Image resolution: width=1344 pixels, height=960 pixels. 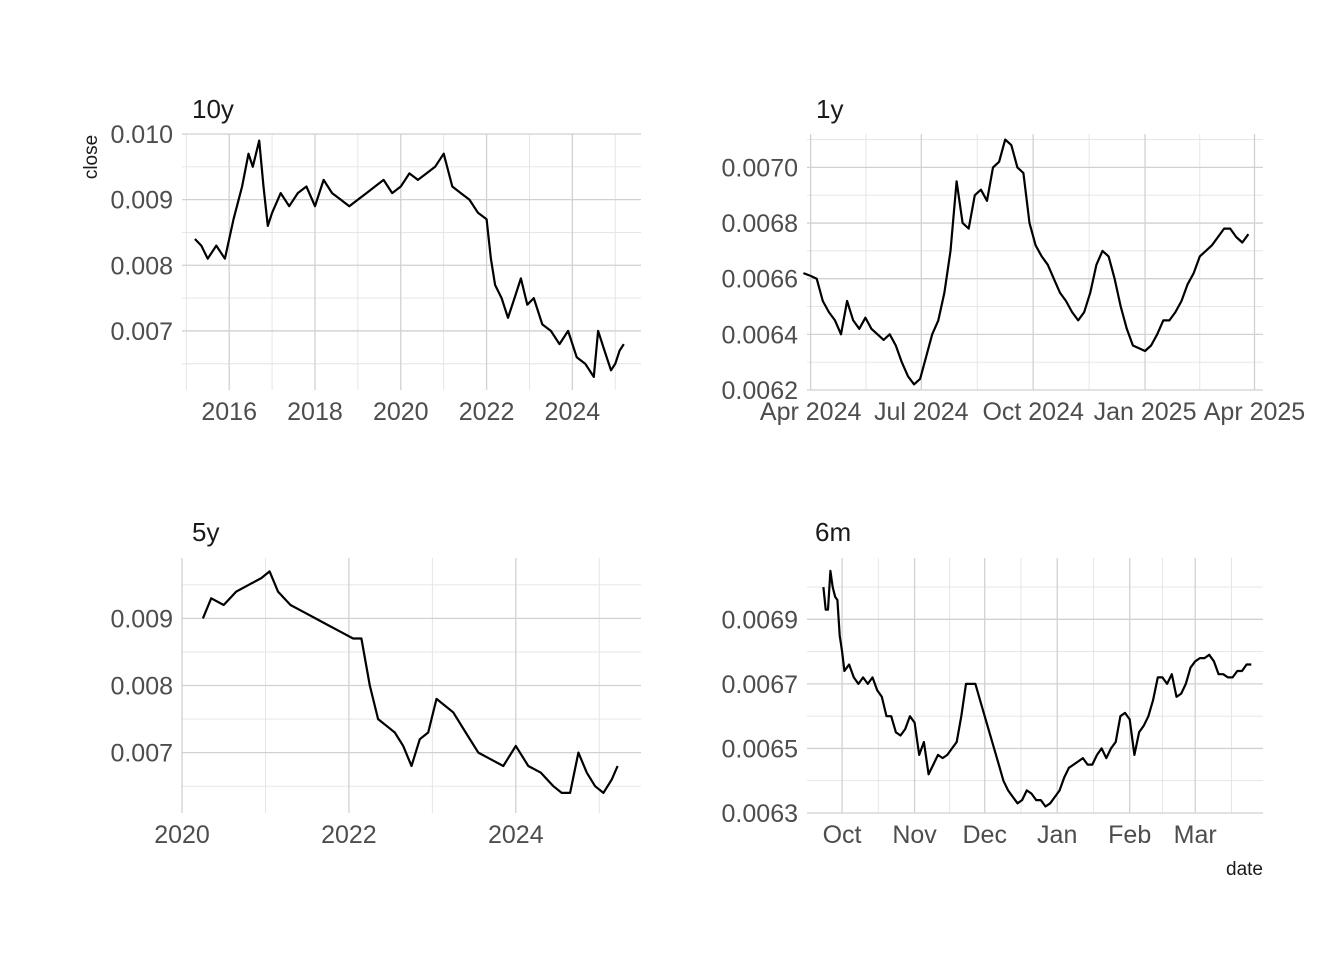 What do you see at coordinates (760, 224) in the screenshot?
I see `y-tick-label: 0.0068` at bounding box center [760, 224].